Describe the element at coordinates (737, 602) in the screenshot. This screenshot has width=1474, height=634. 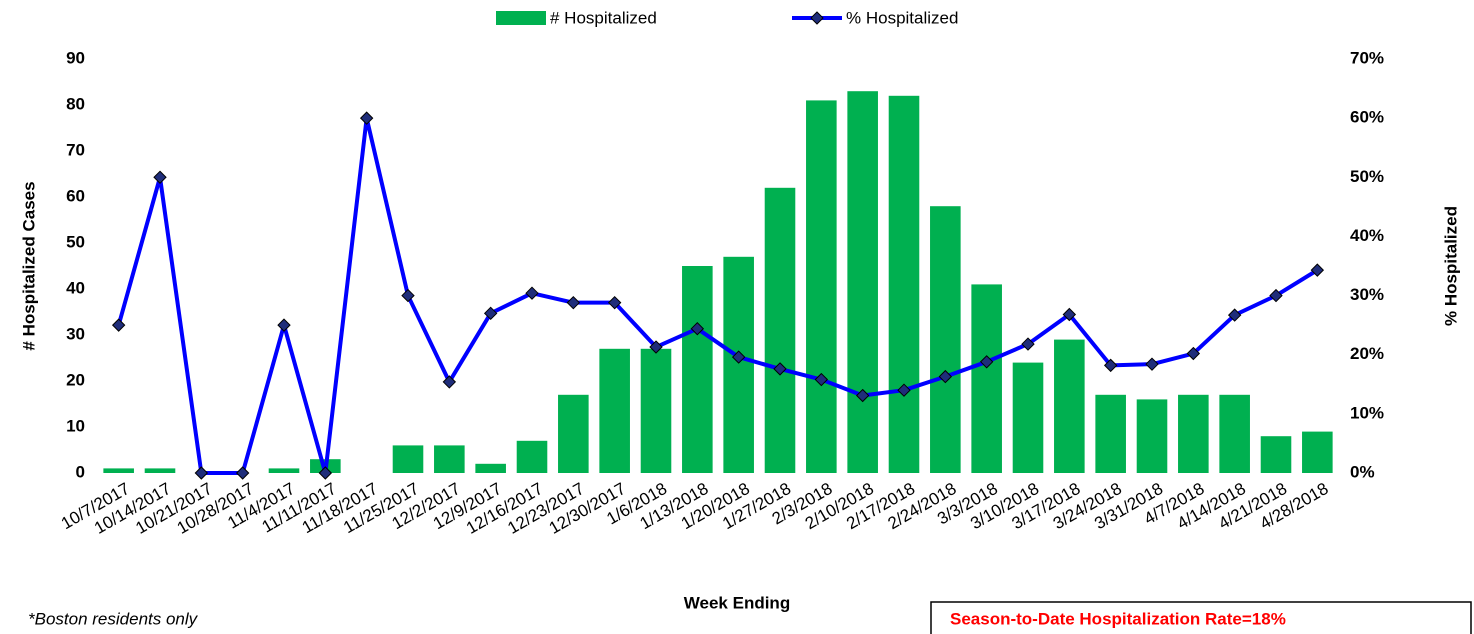
I see `x-axis-title: Week Ending` at that location.